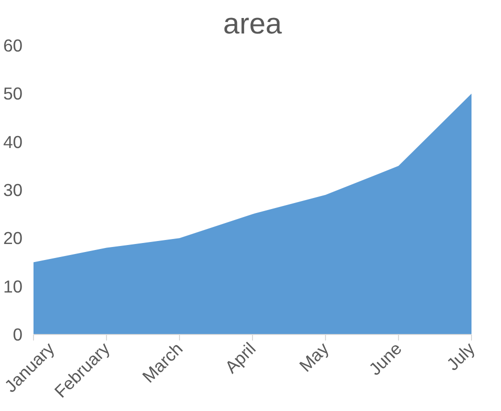 The image size is (501, 411). I want to click on y-tick-label: 60, so click(13, 46).